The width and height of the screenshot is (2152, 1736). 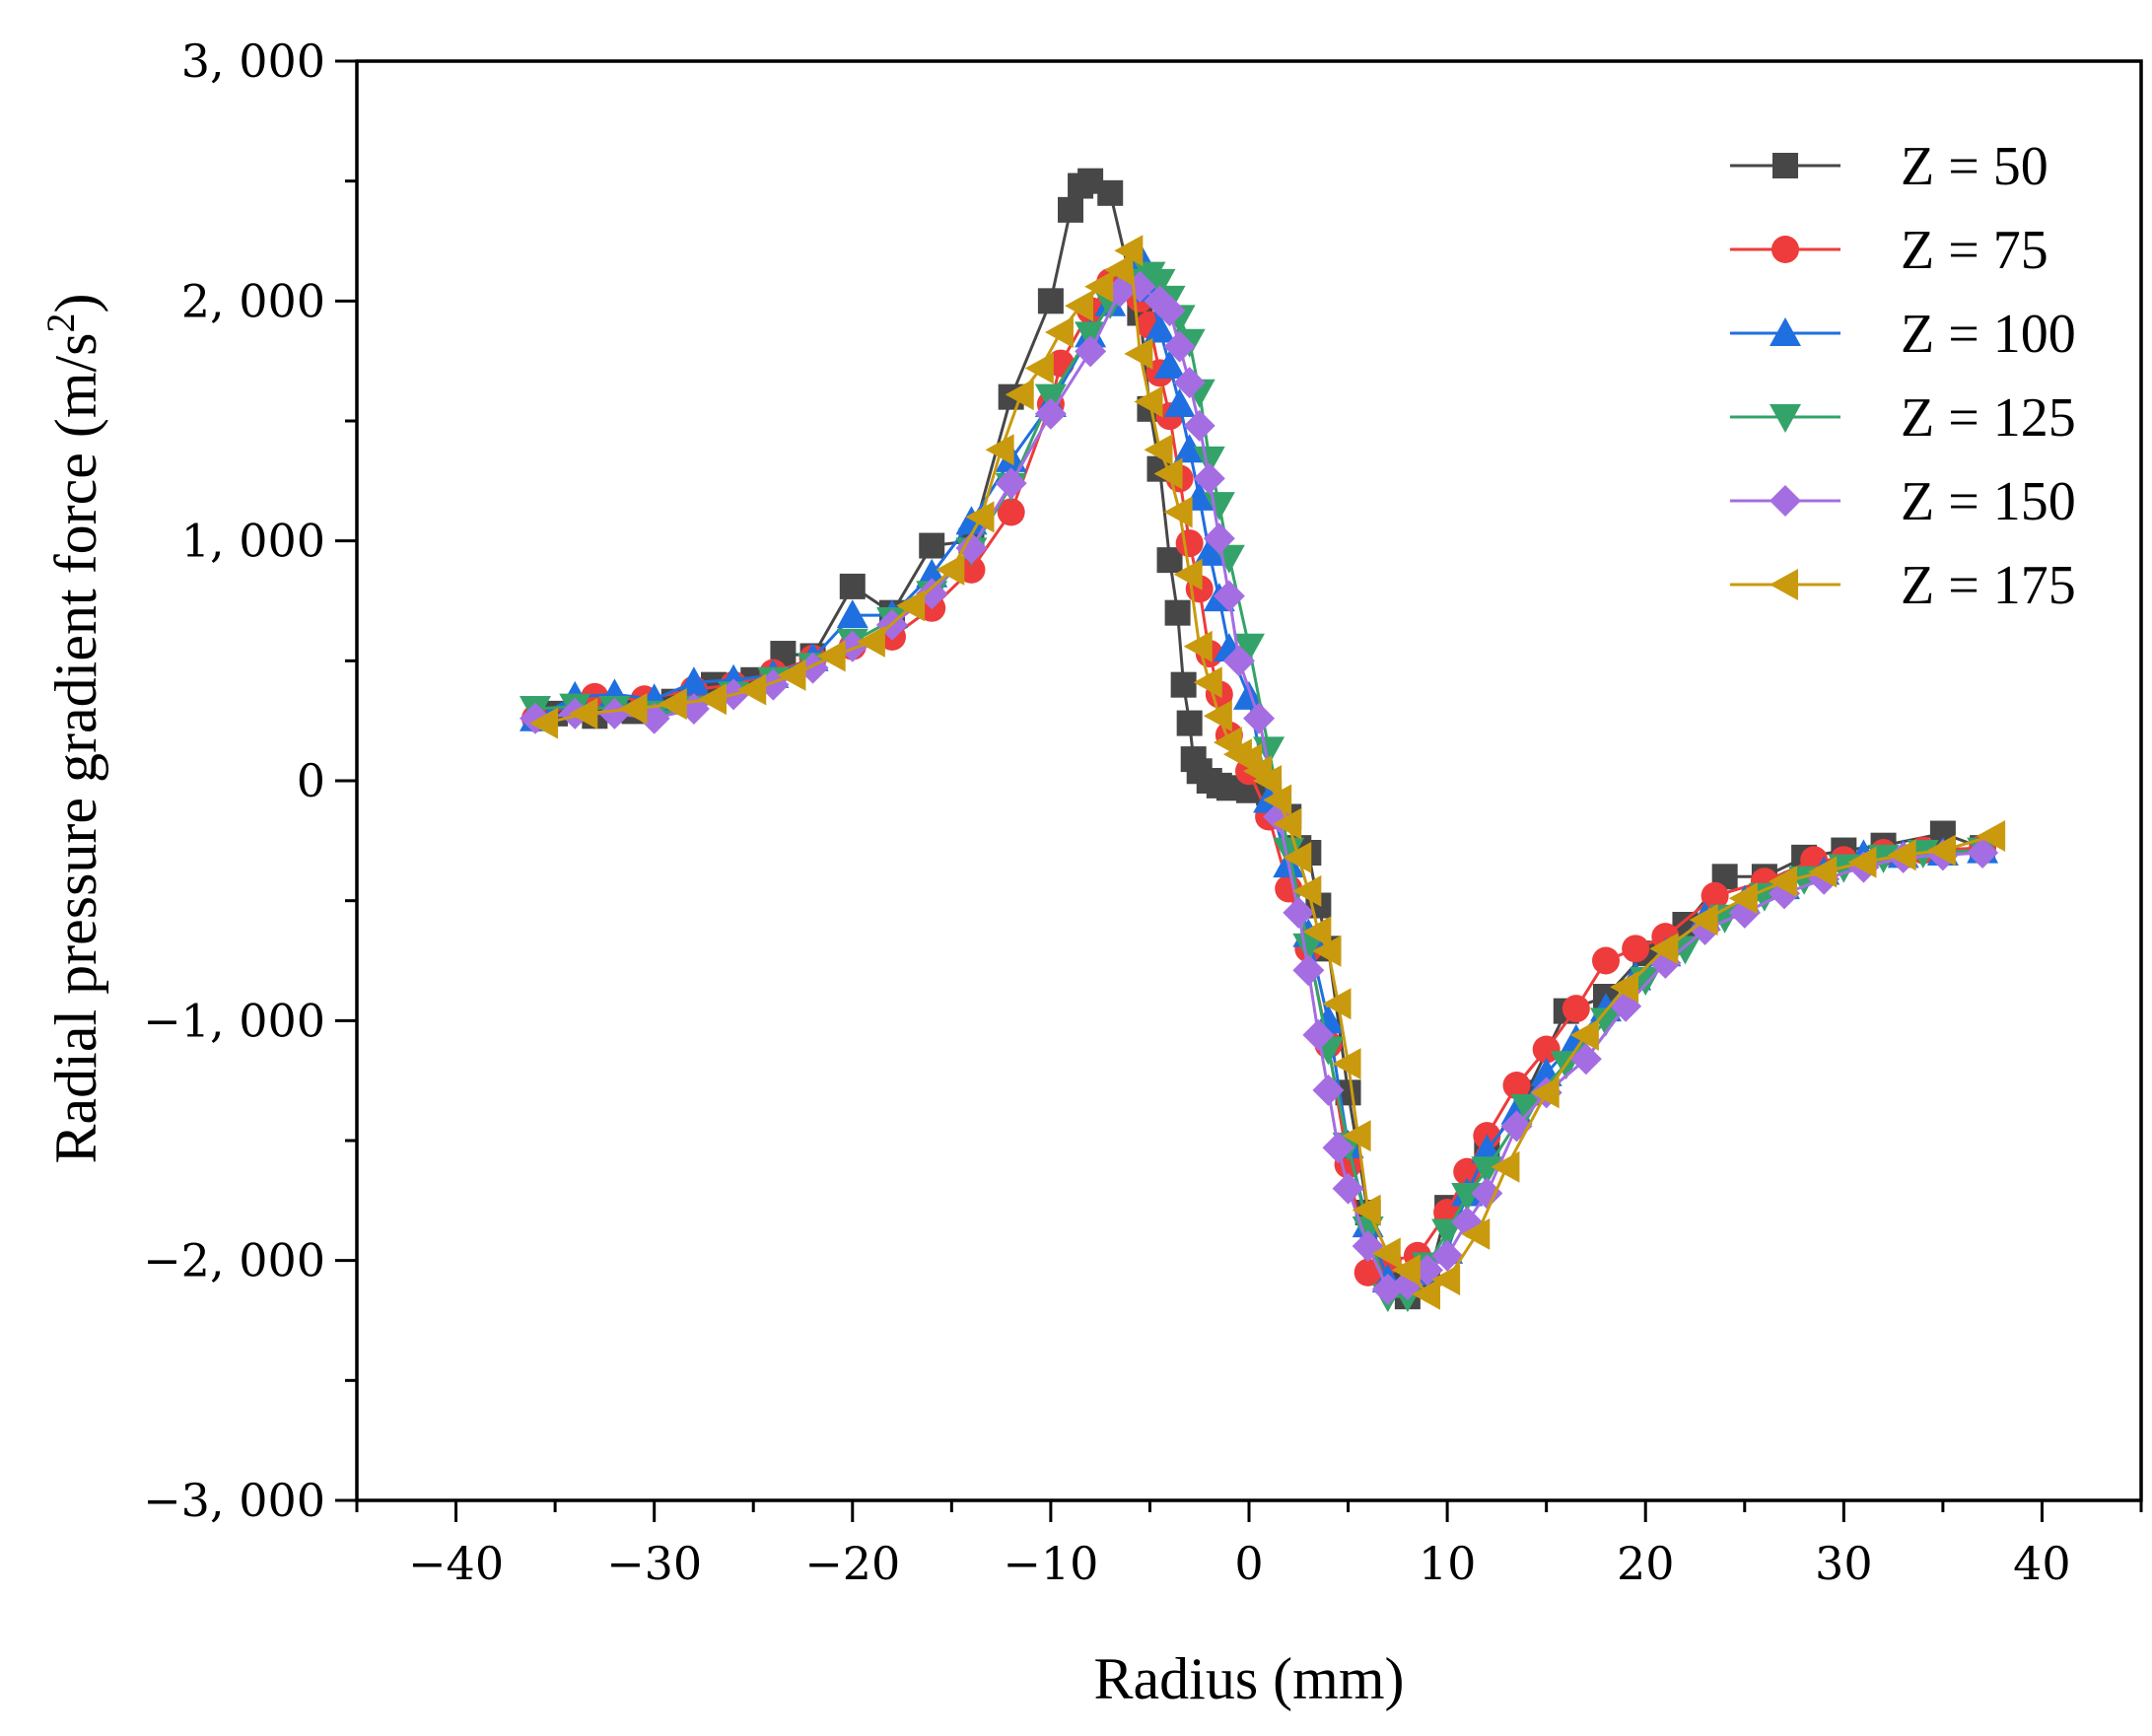 I want to click on y-axis-title-end: ), so click(x=76, y=302).